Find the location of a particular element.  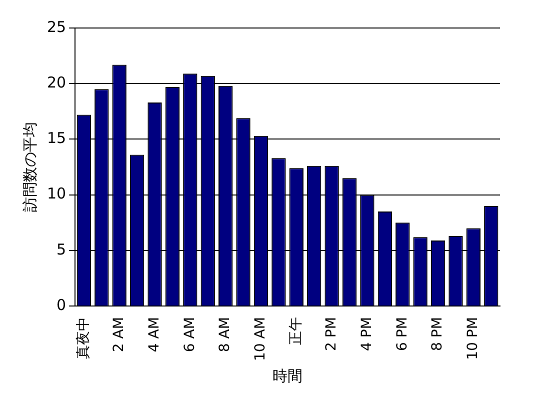

y-tick-label: 20 is located at coordinates (56, 83).